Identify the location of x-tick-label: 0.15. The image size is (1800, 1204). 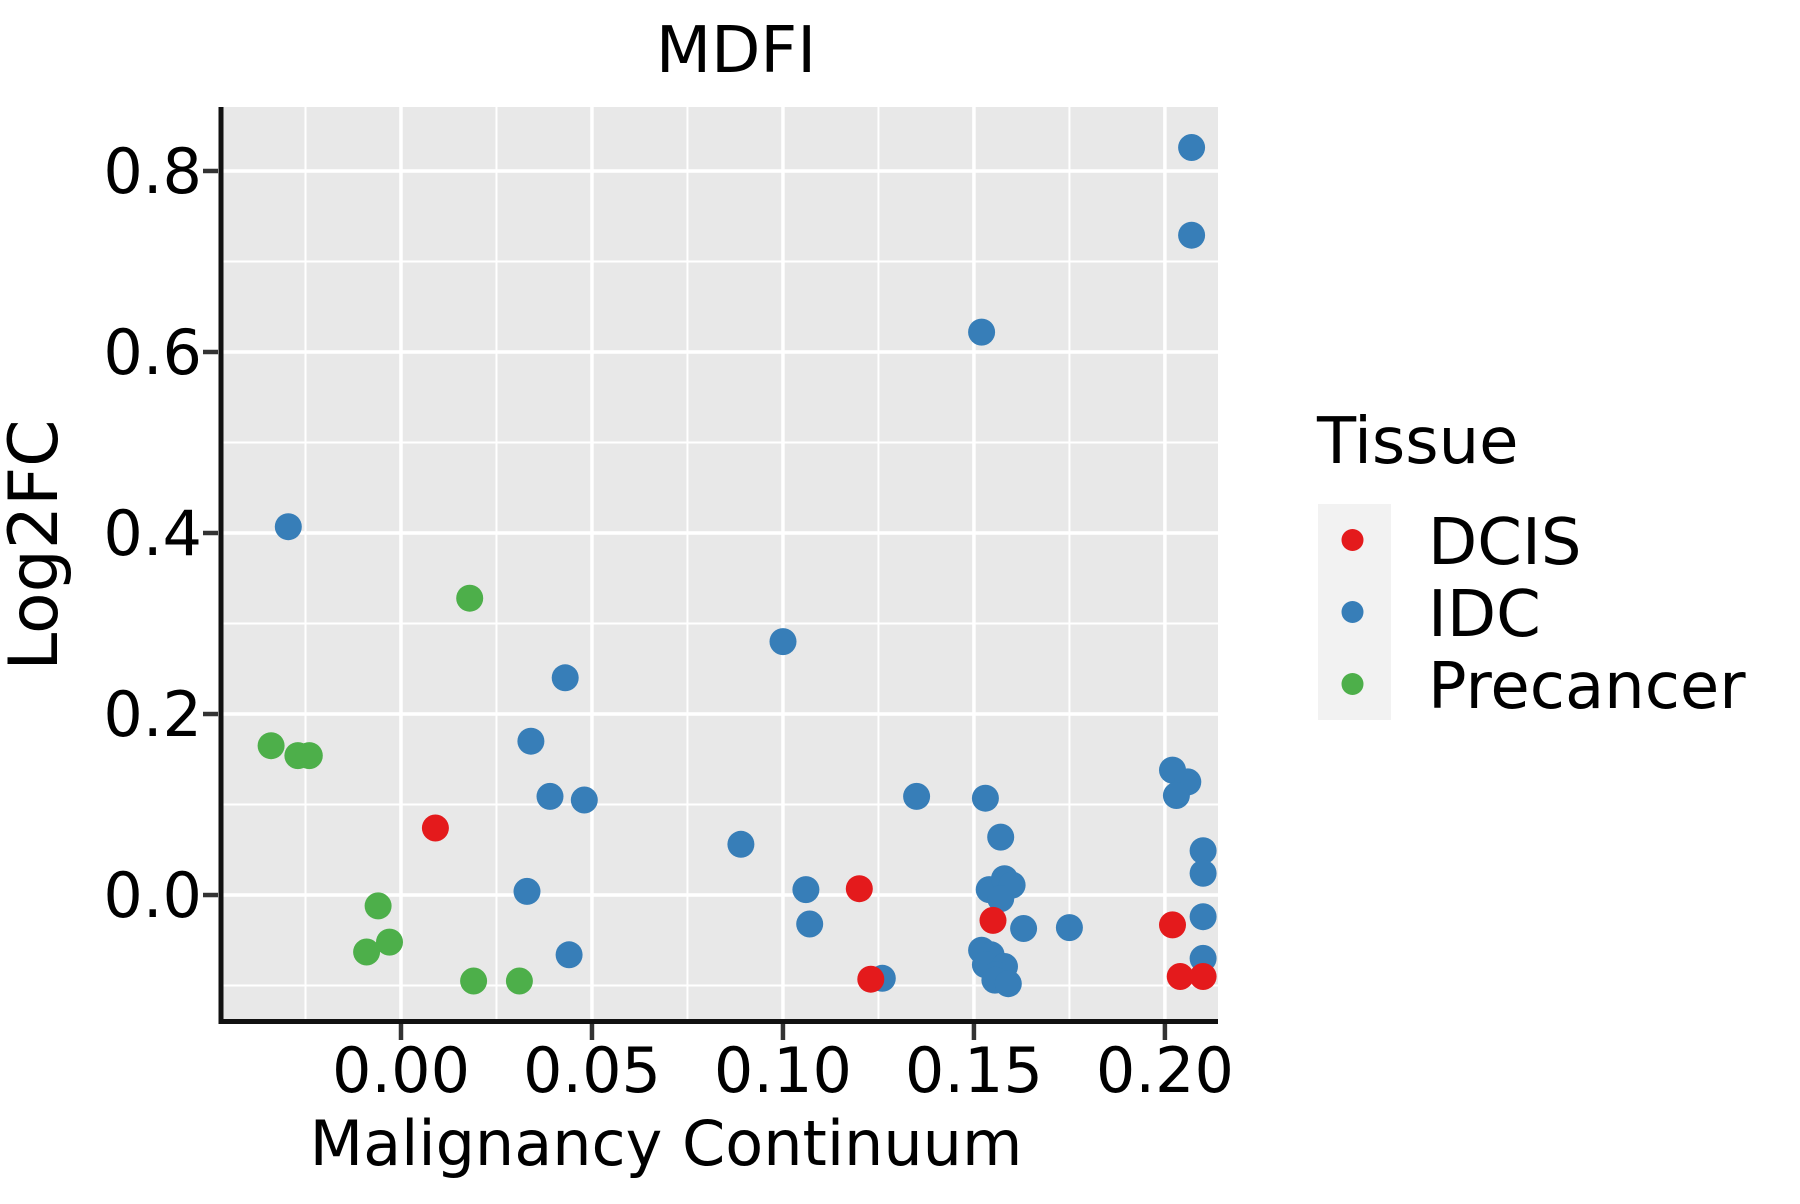
(974, 1070).